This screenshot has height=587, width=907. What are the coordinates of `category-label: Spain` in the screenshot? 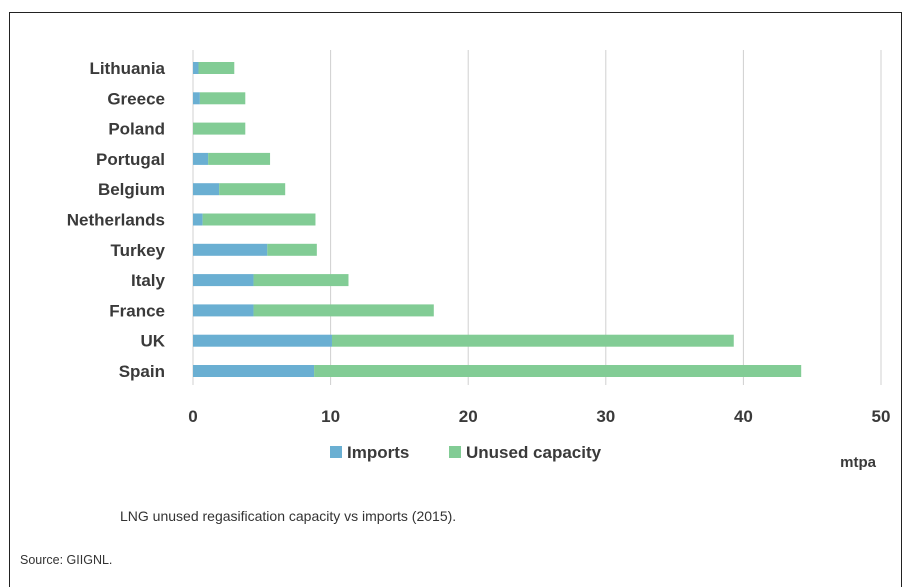 It's located at (142, 371).